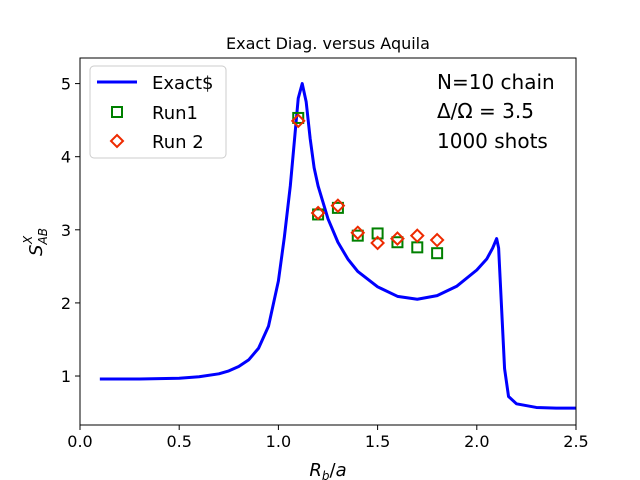  I want to click on legend-frame, so click(158, 112).